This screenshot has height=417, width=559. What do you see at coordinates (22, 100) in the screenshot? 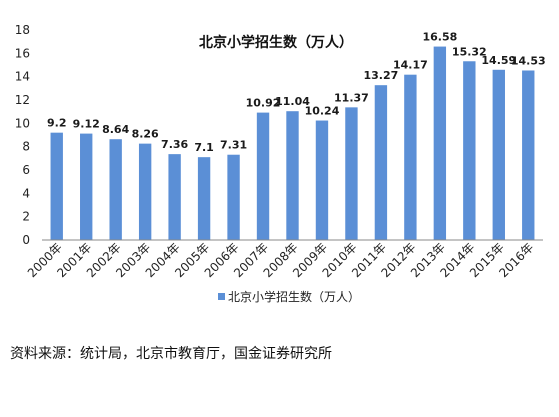
I see `y-tick-label: 12` at bounding box center [22, 100].